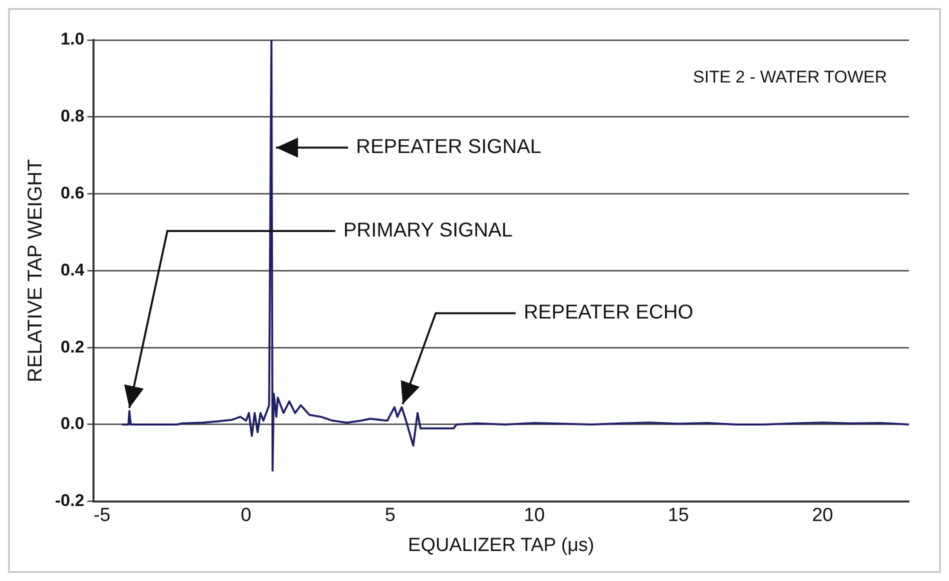  Describe the element at coordinates (390, 515) in the screenshot. I see `x-tick-label: 5` at that location.